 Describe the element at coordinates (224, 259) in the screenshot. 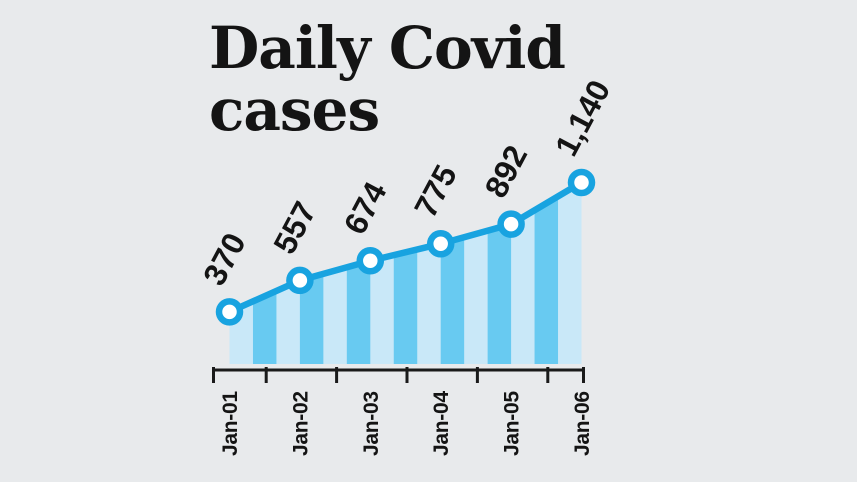

I see `value-label: 370` at that location.